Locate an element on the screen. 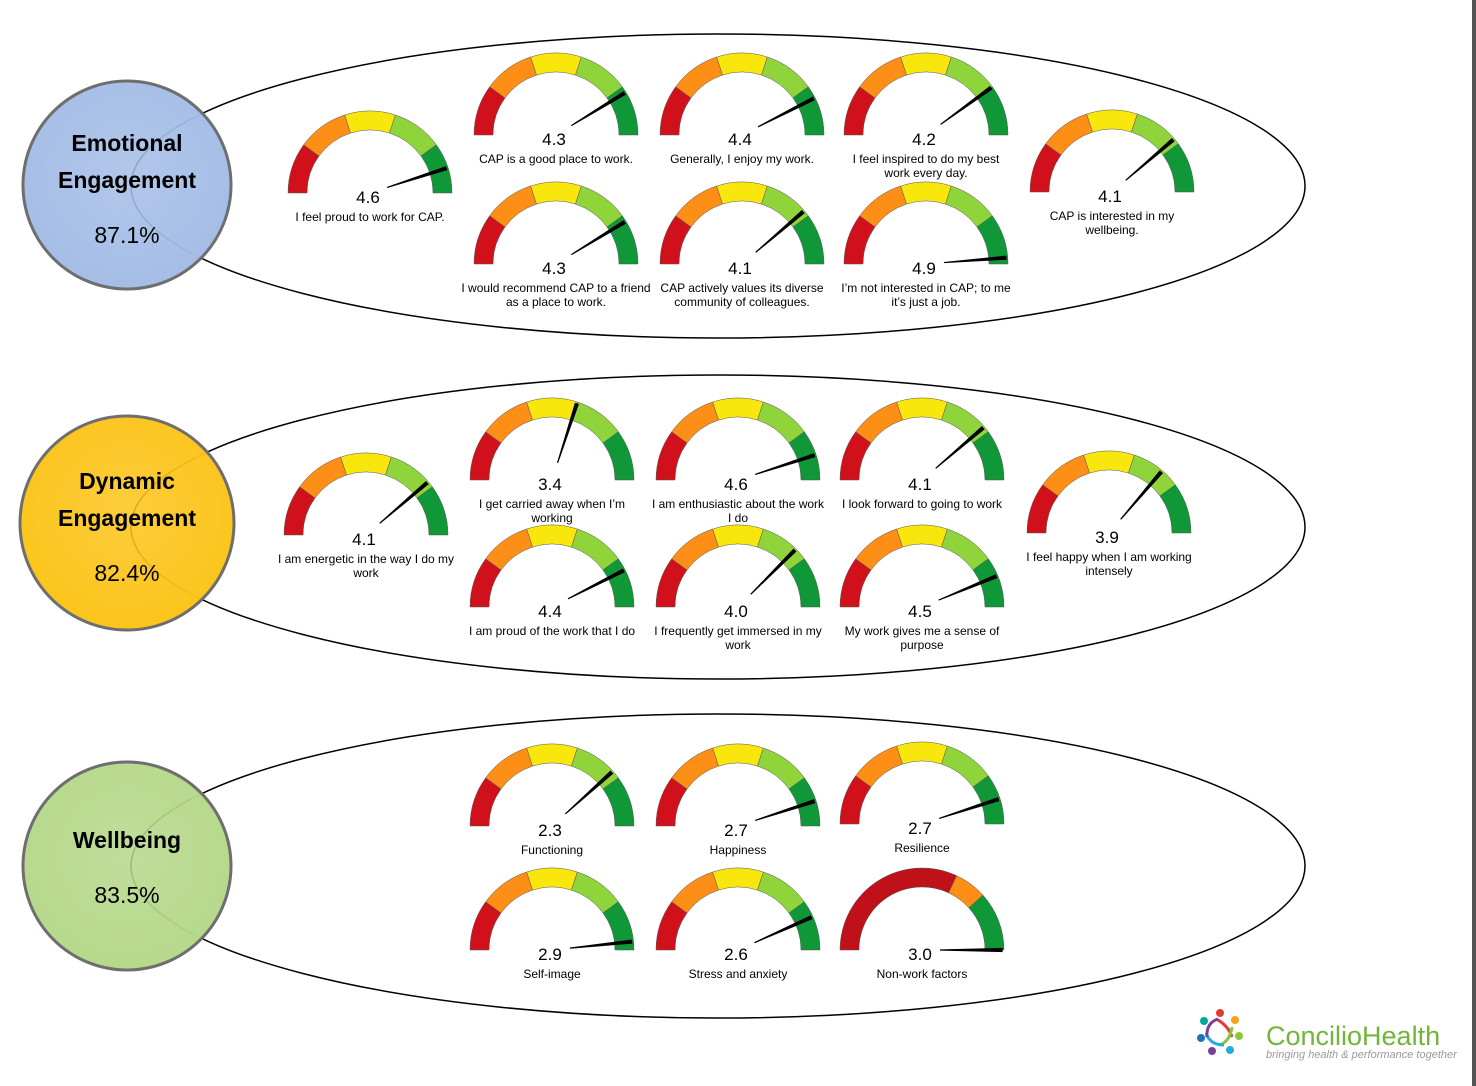 The height and width of the screenshot is (1086, 1476). section-circle-emotional: Emotional Engagement 87.1% is located at coordinates (127, 185).